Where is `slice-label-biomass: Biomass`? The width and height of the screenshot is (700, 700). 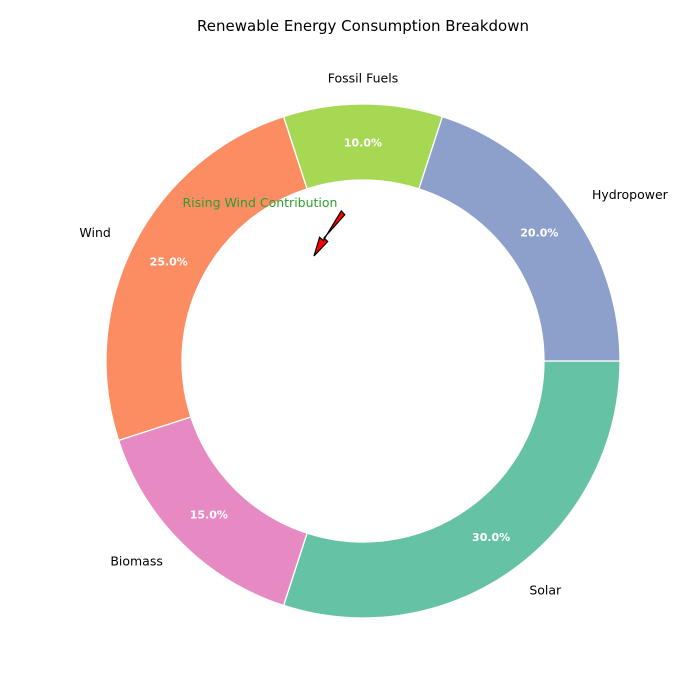 slice-label-biomass: Biomass is located at coordinates (136, 561).